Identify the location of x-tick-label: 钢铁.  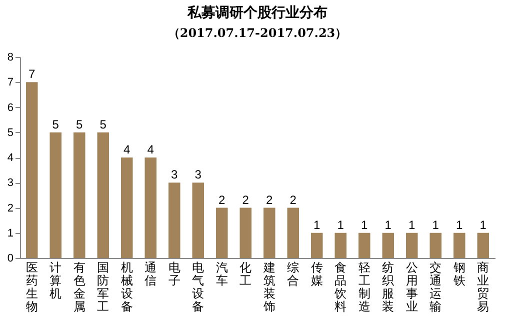
(459, 274).